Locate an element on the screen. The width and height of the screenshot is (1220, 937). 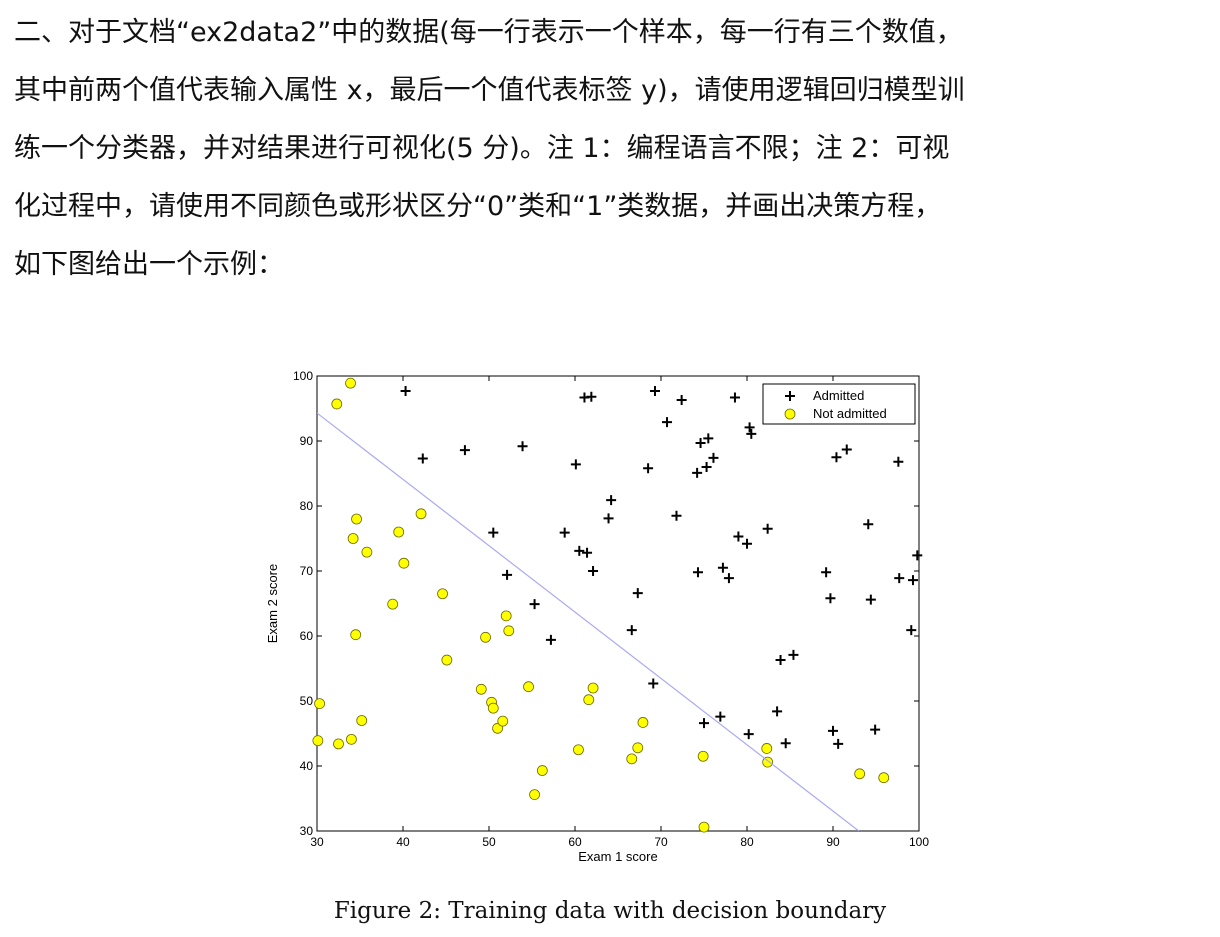
question-line-3: 练一个分类器，并对结果进行可视化(5 分)。注 1：编程语言不限；注 2：可视 is located at coordinates (482, 148).